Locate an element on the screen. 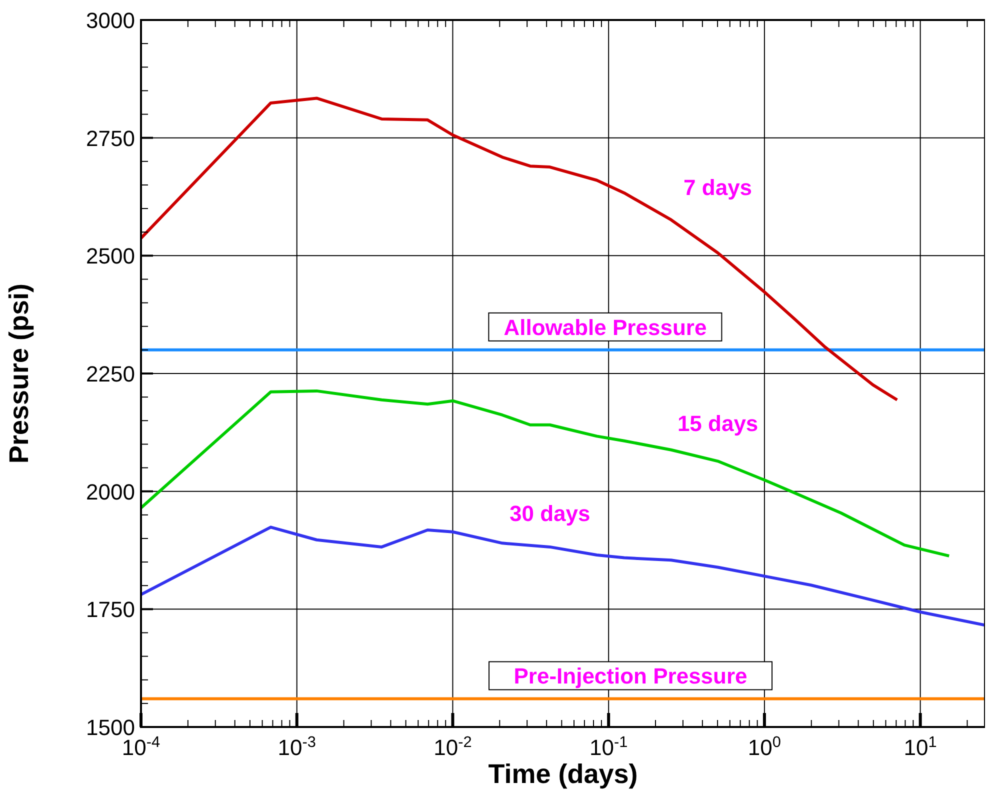  series-label: 7 days is located at coordinates (718, 187).